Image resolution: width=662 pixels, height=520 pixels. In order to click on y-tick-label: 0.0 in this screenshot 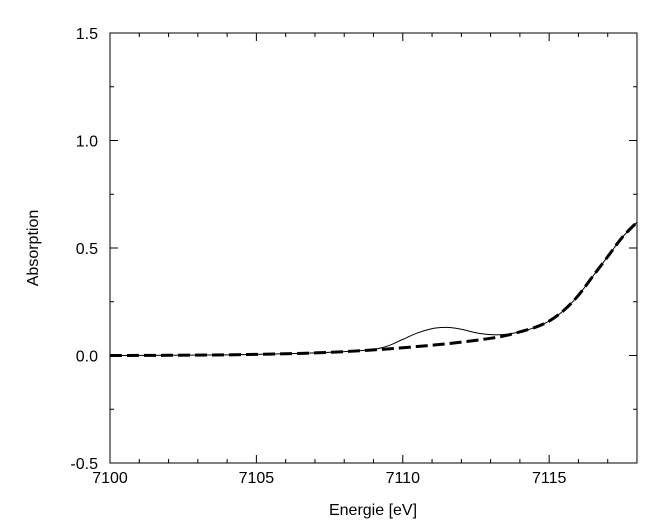, I will do `click(87, 357)`.